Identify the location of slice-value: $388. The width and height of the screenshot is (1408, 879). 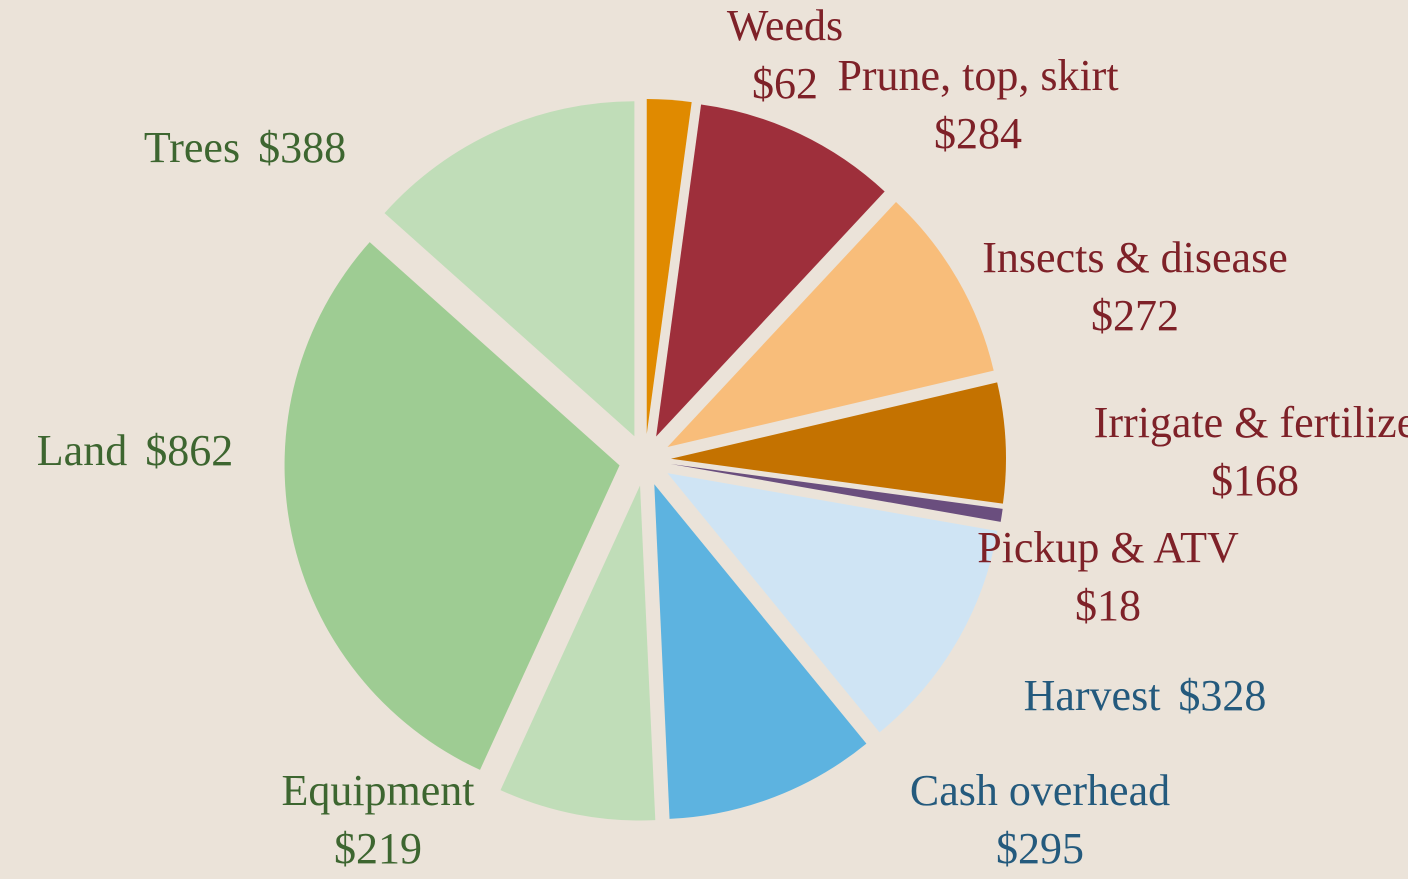
(302, 147).